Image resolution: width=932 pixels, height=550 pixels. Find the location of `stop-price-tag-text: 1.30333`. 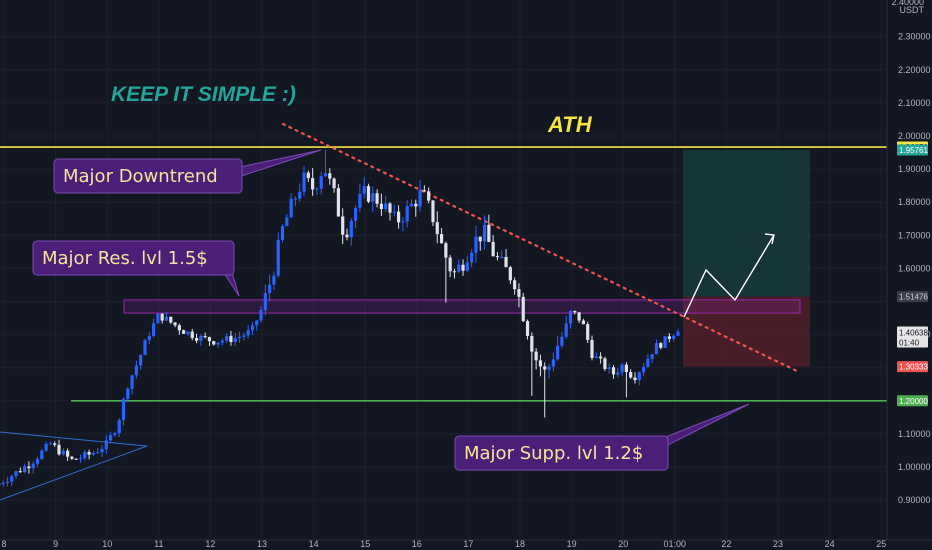

stop-price-tag-text: 1.30333 is located at coordinates (913, 367).